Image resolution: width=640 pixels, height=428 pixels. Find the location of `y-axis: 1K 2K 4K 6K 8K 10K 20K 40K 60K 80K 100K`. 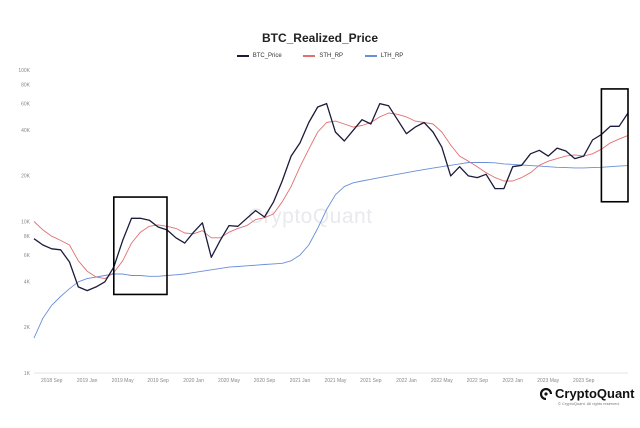

y-axis: 1K 2K 4K 6K 8K 10K 20K 40K 60K 80K 100K is located at coordinates (24, 222).